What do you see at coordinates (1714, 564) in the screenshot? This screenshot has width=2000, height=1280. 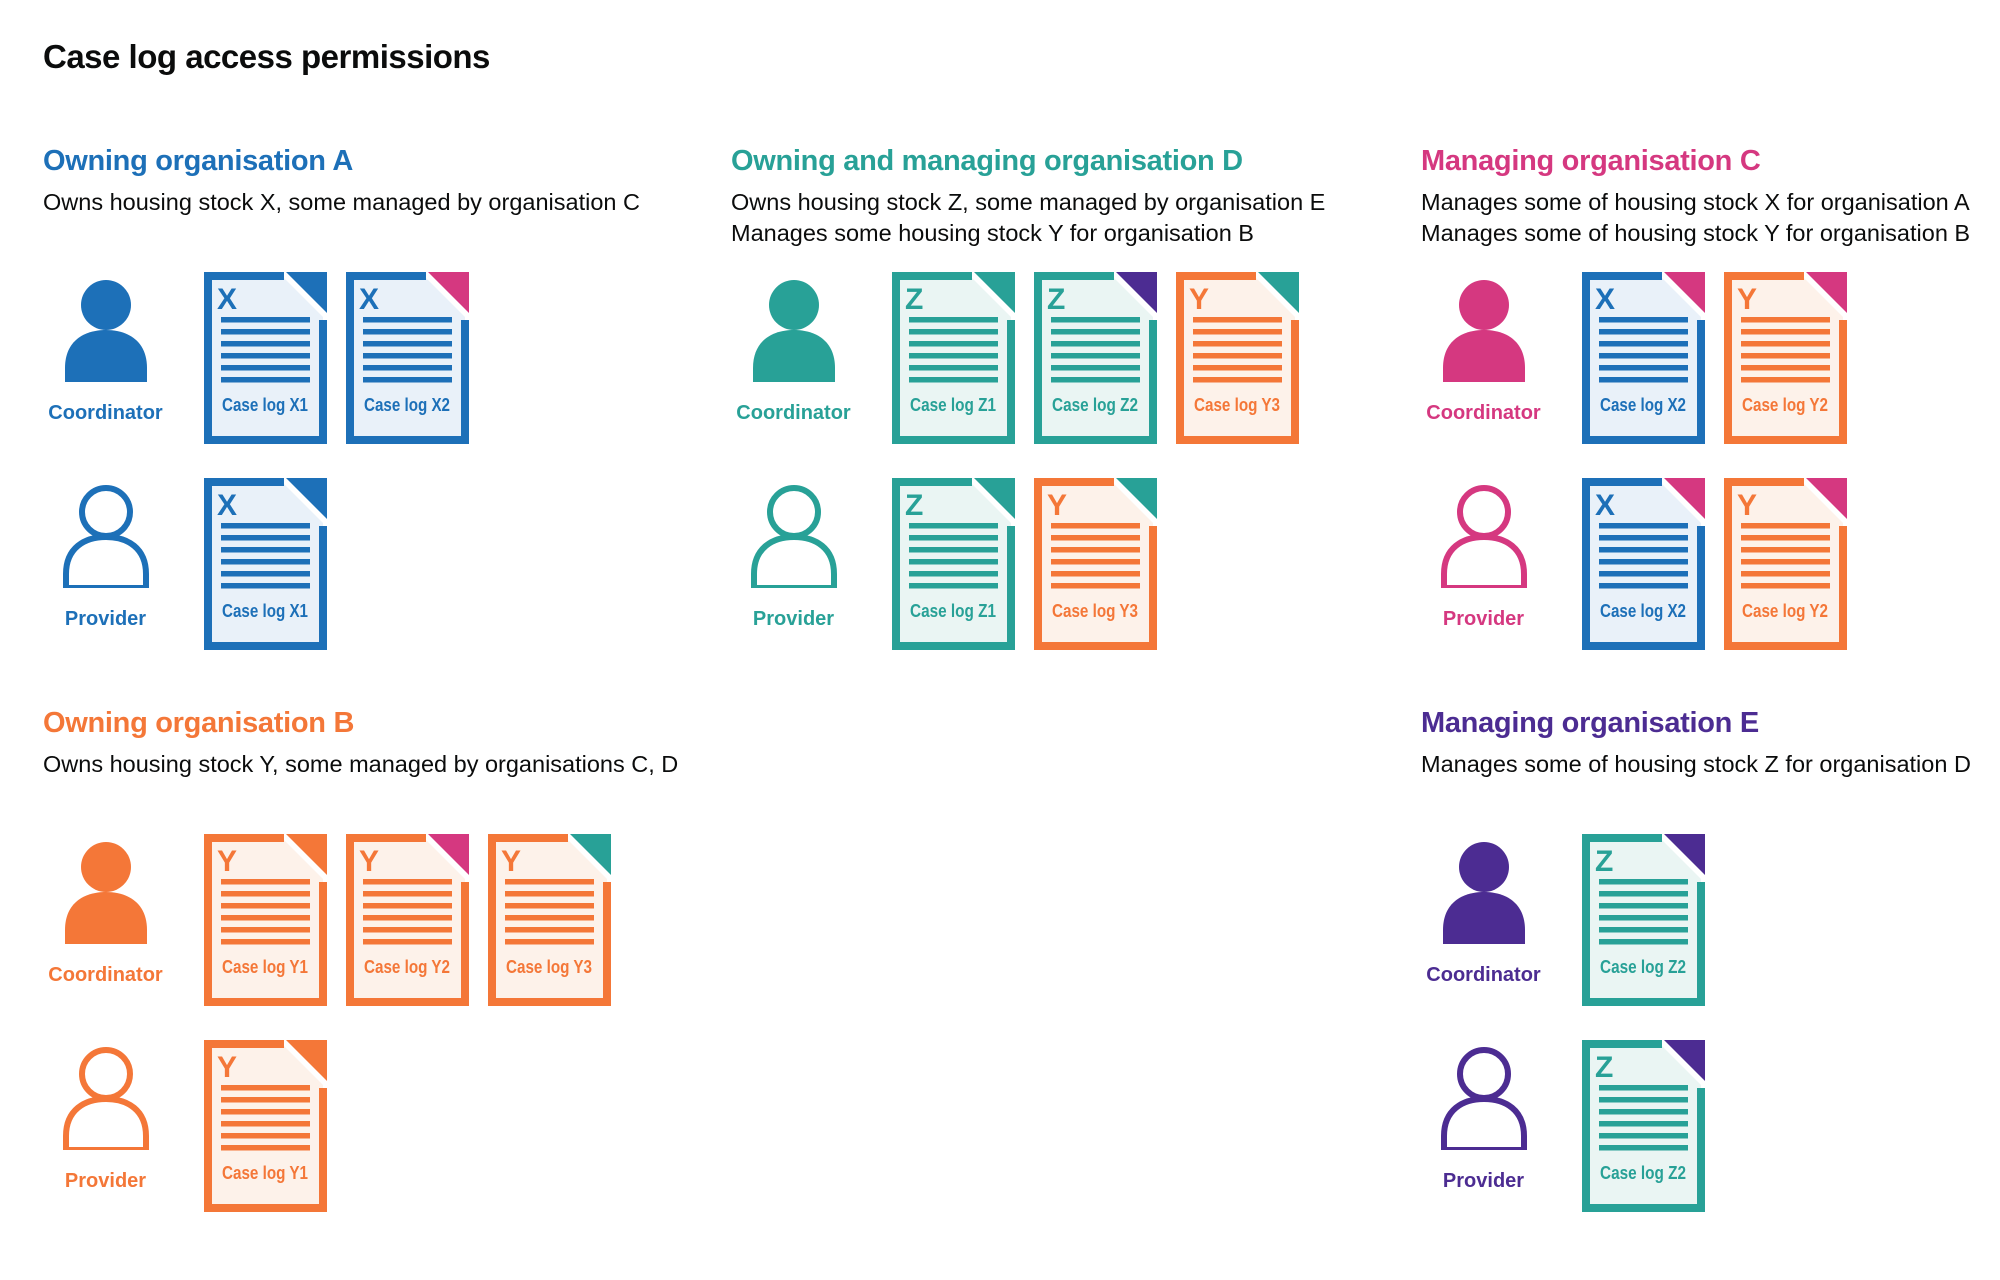 I see `case-log-docs: X Case log X2 Y Case log Y2` at bounding box center [1714, 564].